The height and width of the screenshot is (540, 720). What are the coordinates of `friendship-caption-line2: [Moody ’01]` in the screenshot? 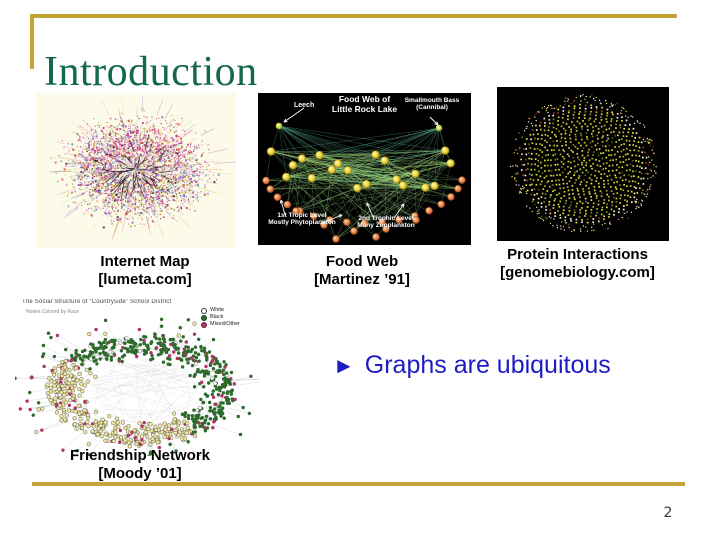 It's located at (140, 473).